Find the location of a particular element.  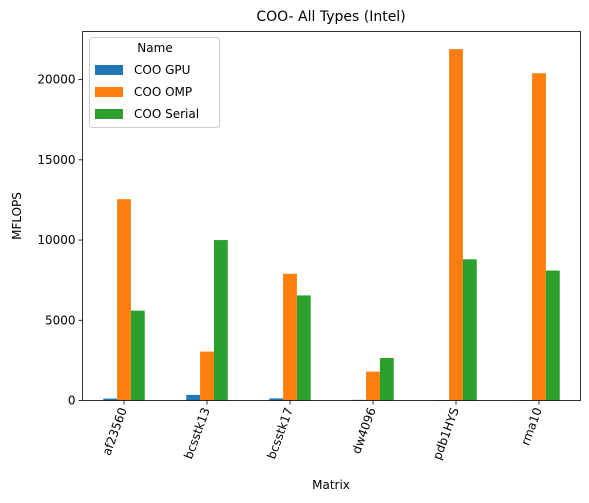

bar-coo-serial-bcsstk13 is located at coordinates (220, 320).